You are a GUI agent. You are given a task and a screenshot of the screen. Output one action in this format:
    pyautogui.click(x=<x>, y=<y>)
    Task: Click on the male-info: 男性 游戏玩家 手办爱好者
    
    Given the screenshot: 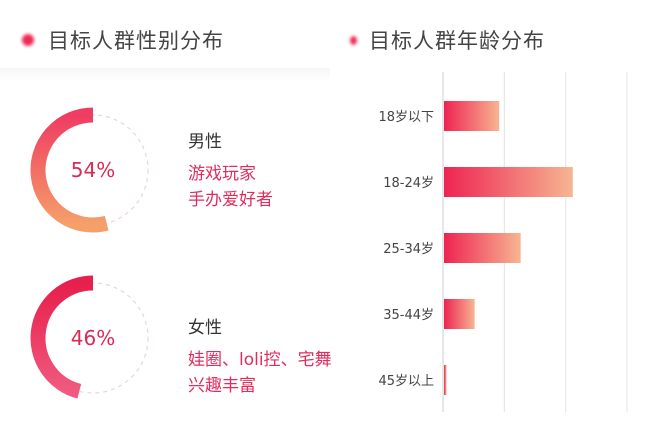 What is the action you would take?
    pyautogui.click(x=230, y=170)
    